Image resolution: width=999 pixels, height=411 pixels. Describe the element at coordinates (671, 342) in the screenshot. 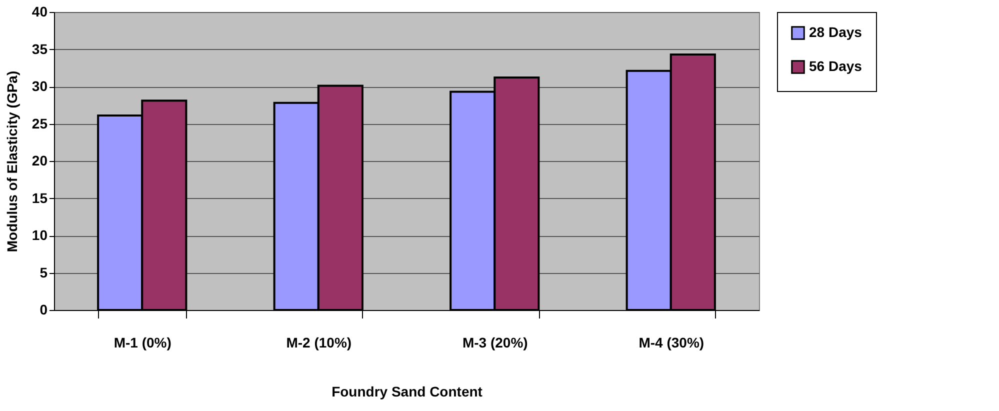

I see `x-tick-label: M-4 (30%)` at that location.